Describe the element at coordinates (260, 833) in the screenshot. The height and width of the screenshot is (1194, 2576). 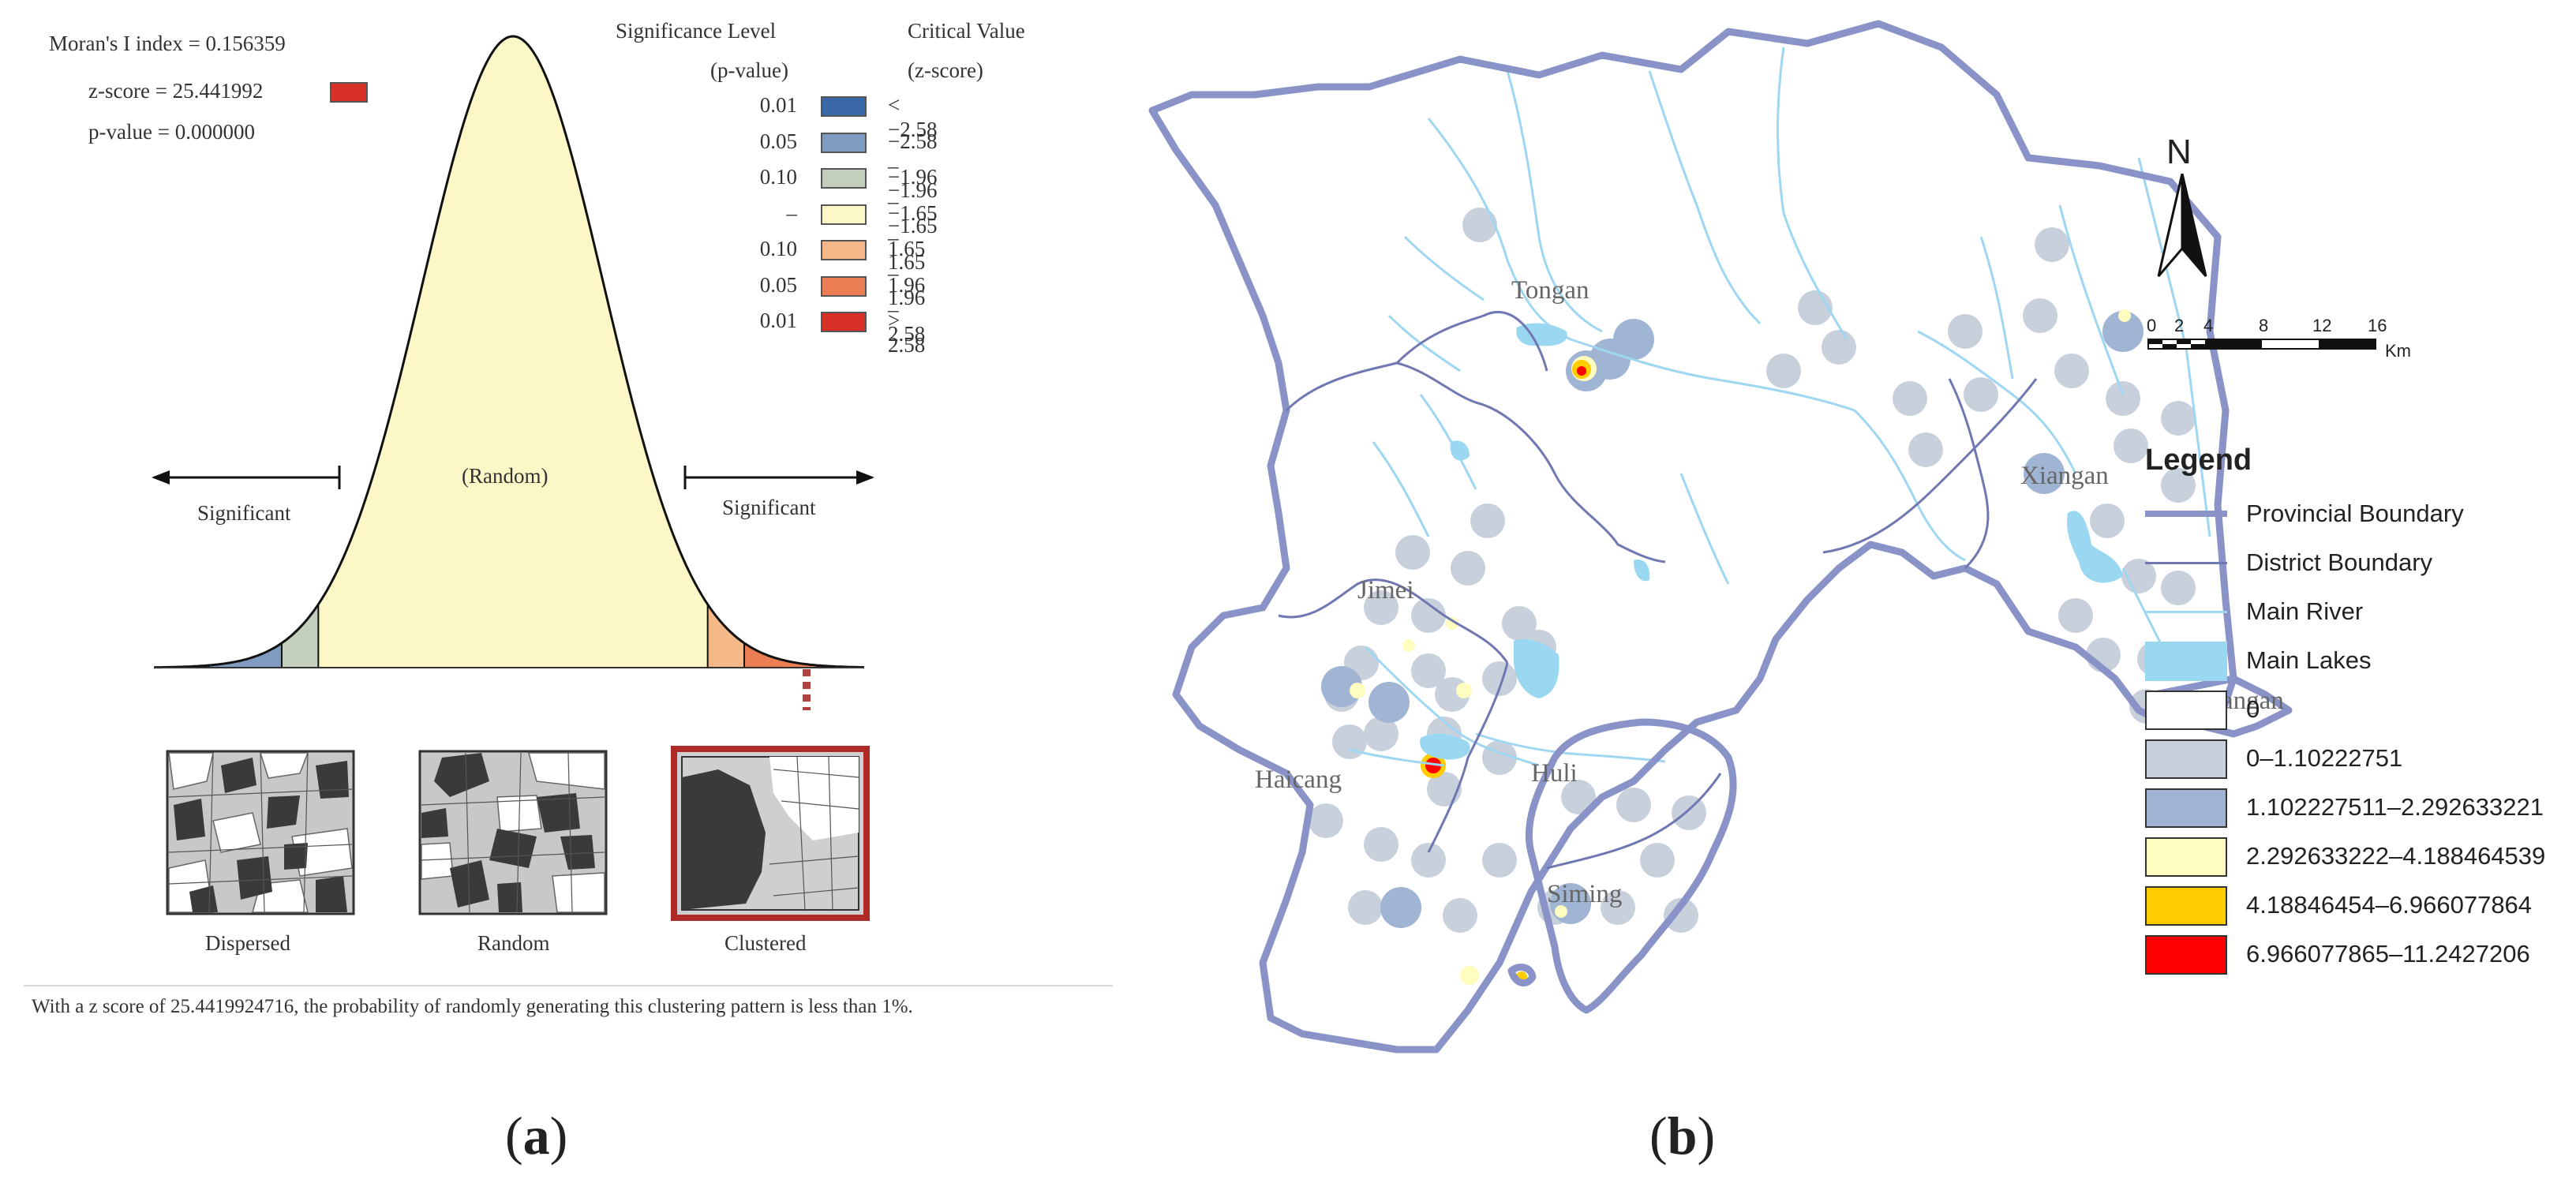
I see `dispersed-pattern-image` at that location.